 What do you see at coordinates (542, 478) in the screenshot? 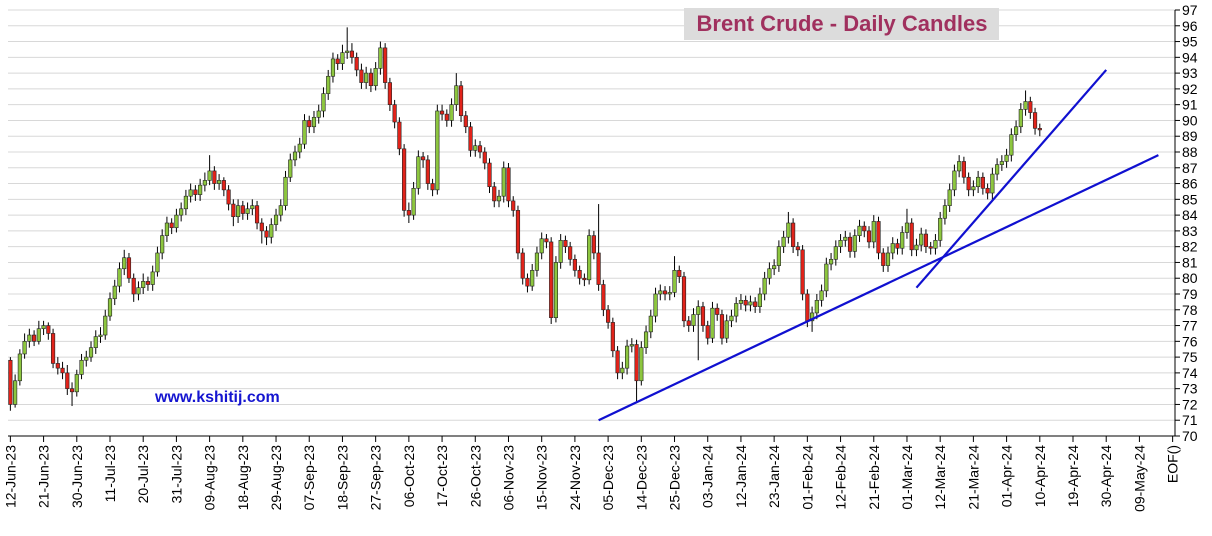
I see `x-tick-label: 15-Nov-23` at bounding box center [542, 478].